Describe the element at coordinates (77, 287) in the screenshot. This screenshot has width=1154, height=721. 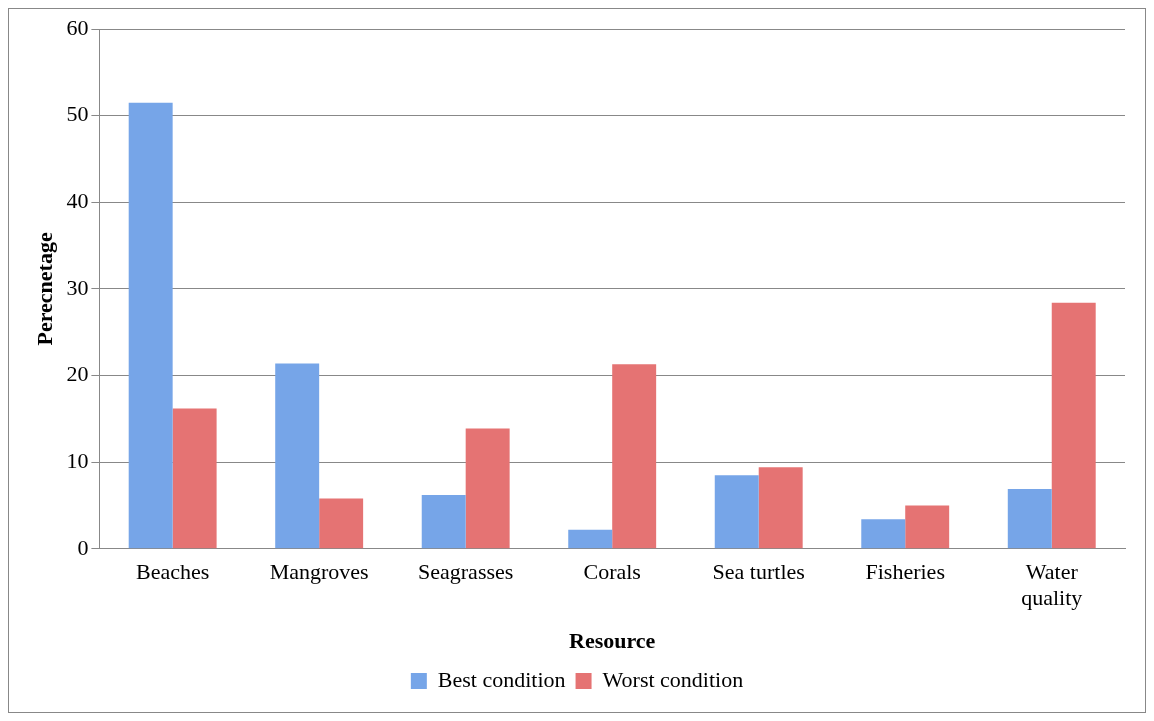
I see `y-tick-label: 30` at that location.